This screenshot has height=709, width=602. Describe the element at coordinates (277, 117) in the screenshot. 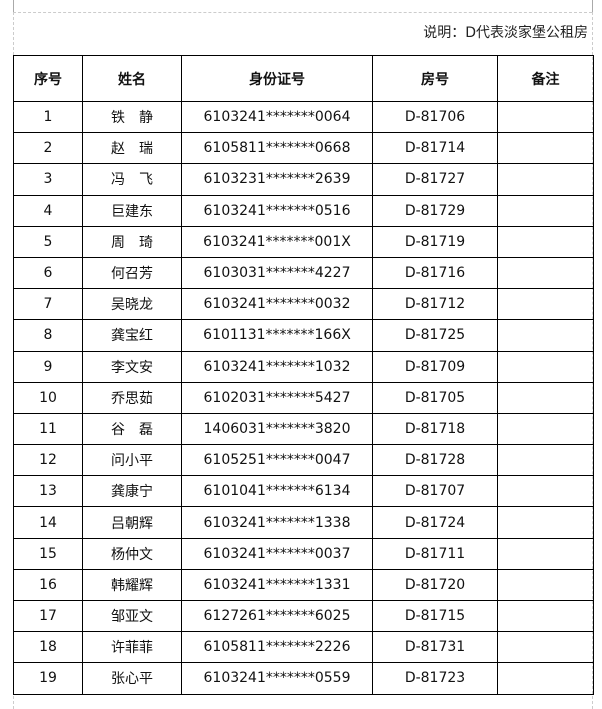

I see `id-number-cell: 6103241*******0064` at that location.